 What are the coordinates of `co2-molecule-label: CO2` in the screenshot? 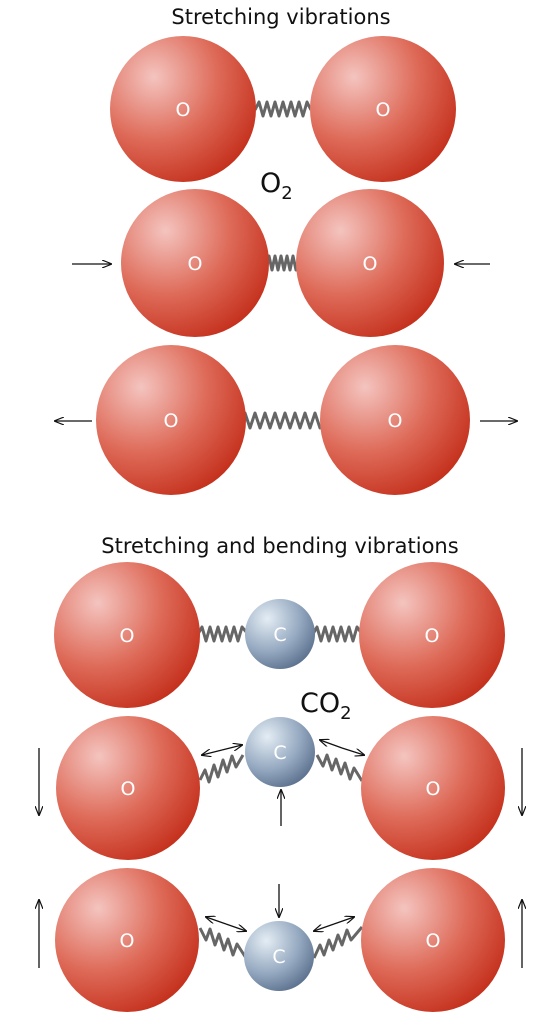 It's located at (326, 706).